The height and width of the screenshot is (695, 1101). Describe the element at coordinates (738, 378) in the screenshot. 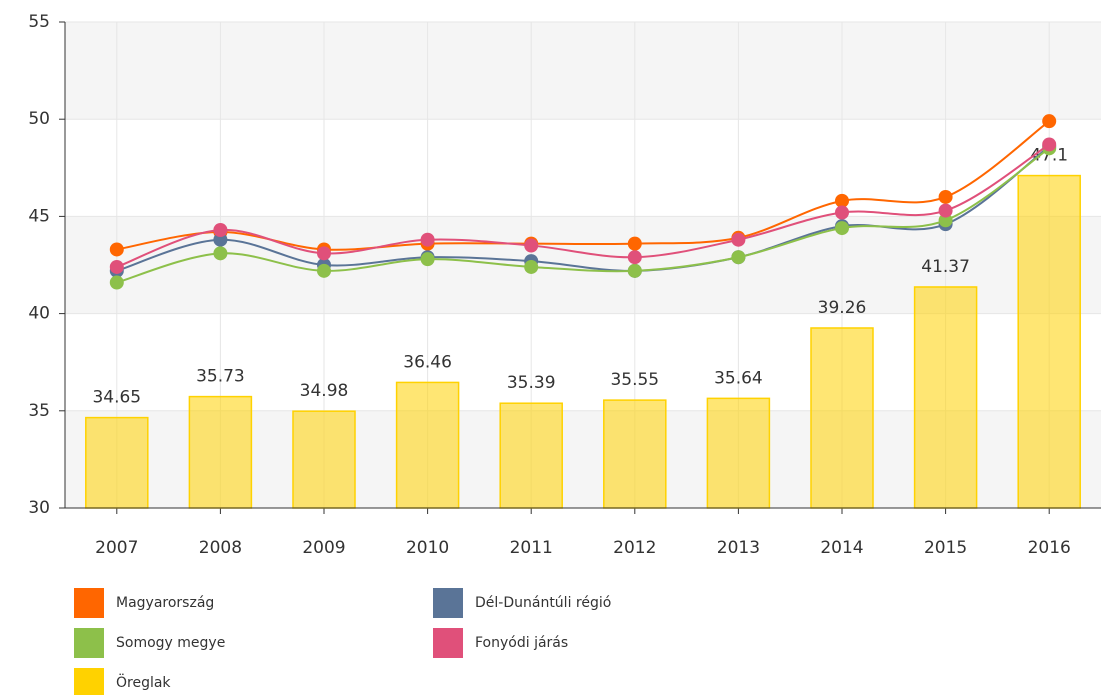

I see `data-label: 35.64` at that location.